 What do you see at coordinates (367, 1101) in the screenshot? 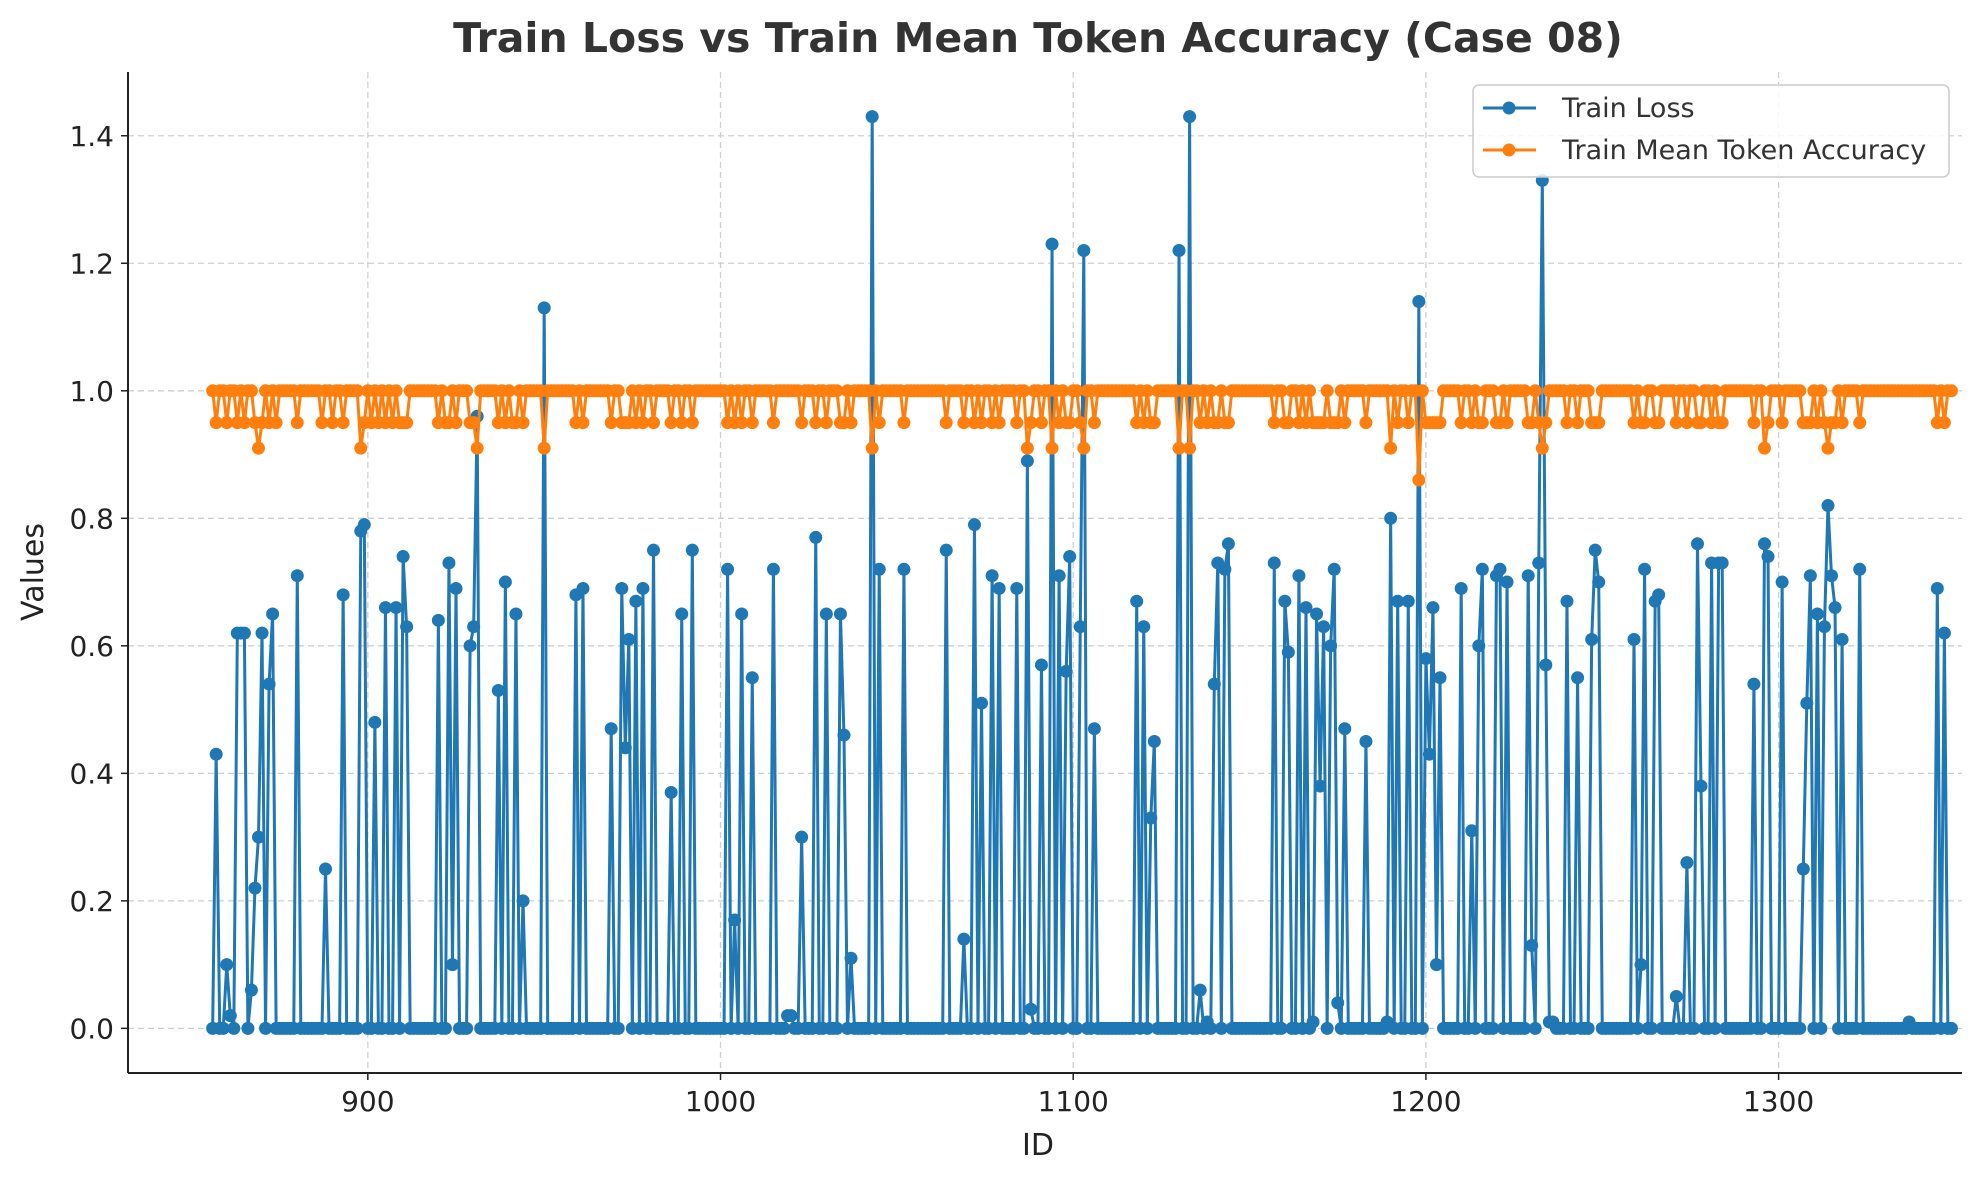
I see `x-tick-label: 900` at bounding box center [367, 1101].